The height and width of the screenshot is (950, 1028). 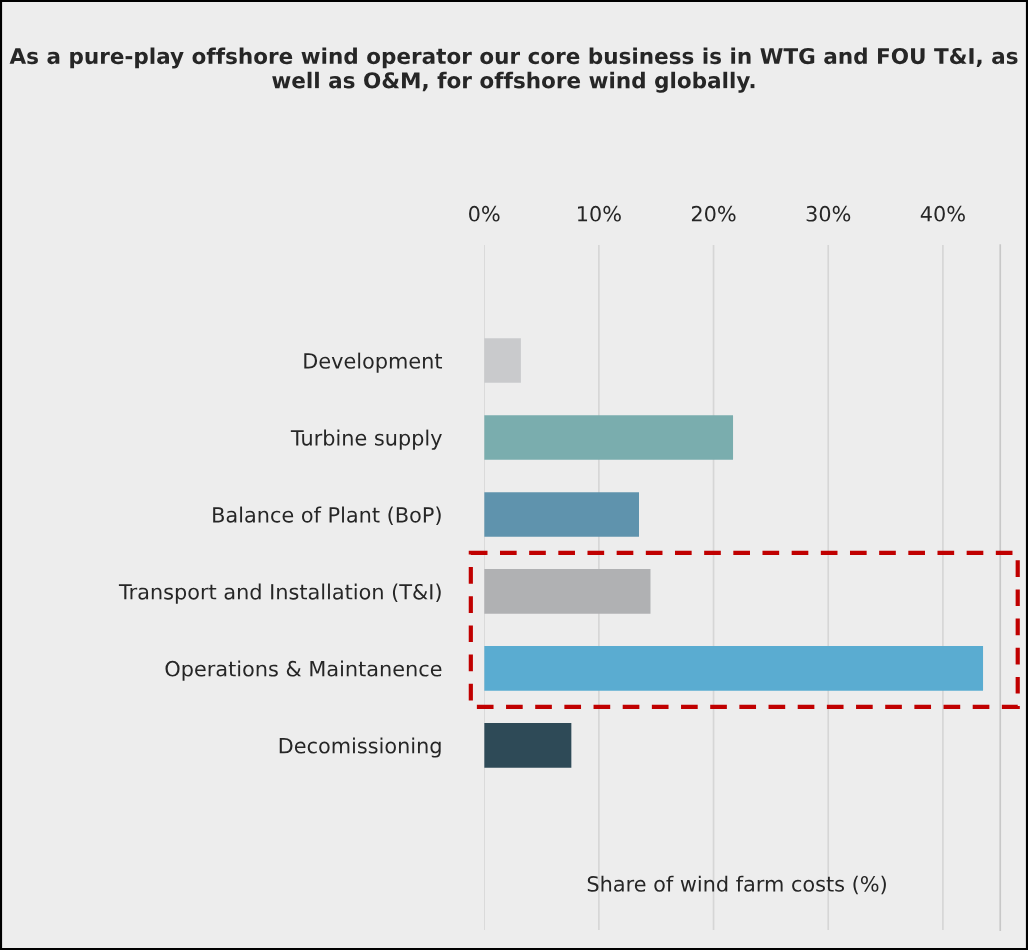 I want to click on y-tick-label: Turbine supply, so click(x=366, y=439).